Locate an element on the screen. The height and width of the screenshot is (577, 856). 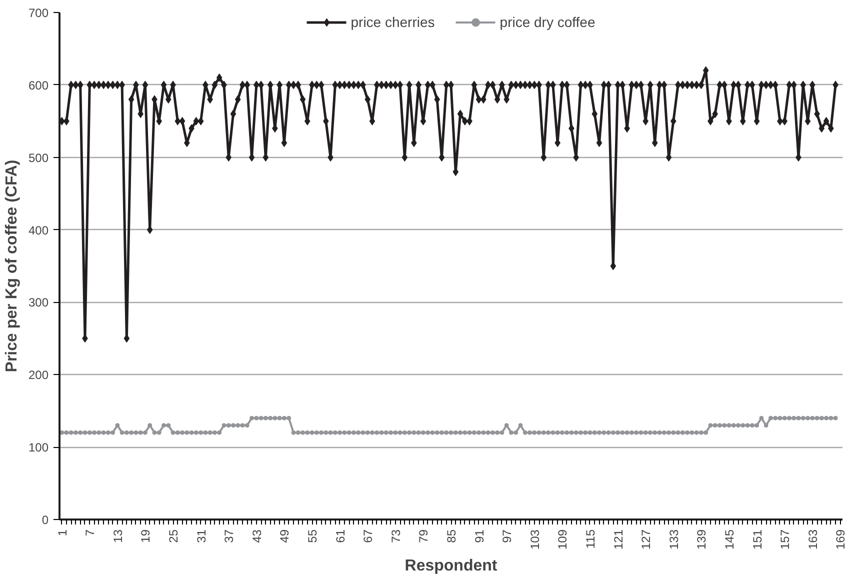
x-tick-label: 67 is located at coordinates (368, 536).